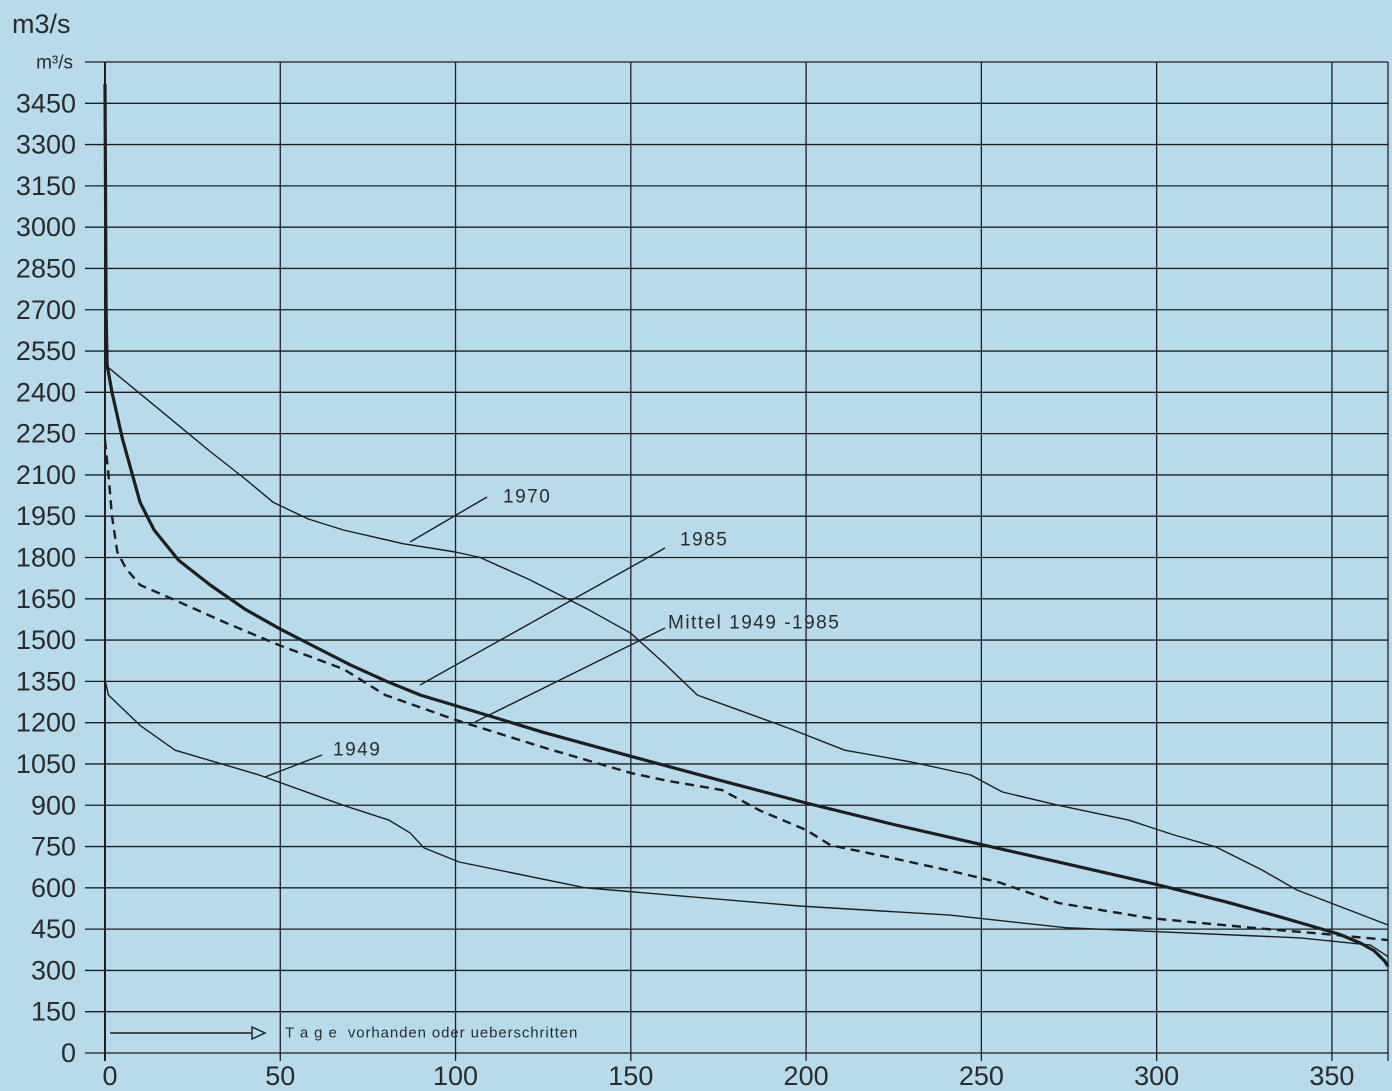 The image size is (1392, 1091). I want to click on series-label: Mittel 1949 -1985, so click(754, 623).